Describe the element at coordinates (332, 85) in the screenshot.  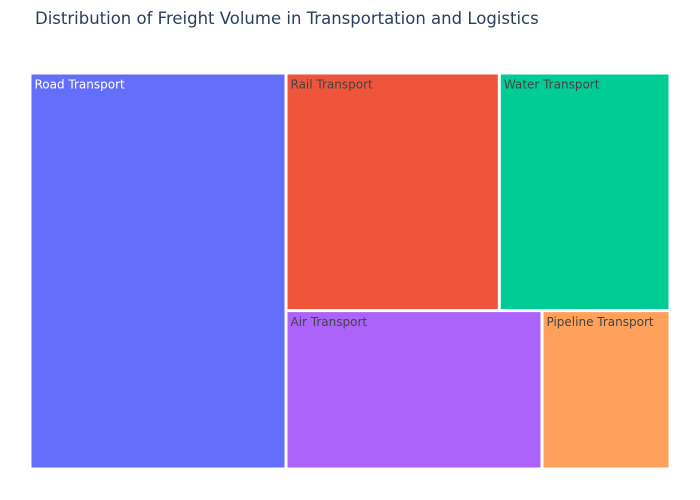
I see `tile-label-rail-transport: Rail Transport` at that location.